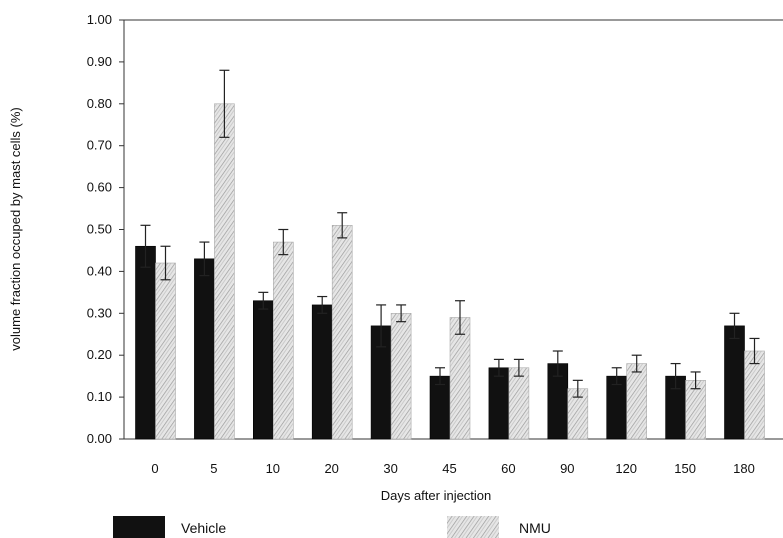 The image size is (783, 538). I want to click on x-tick-label: 30, so click(390, 468).